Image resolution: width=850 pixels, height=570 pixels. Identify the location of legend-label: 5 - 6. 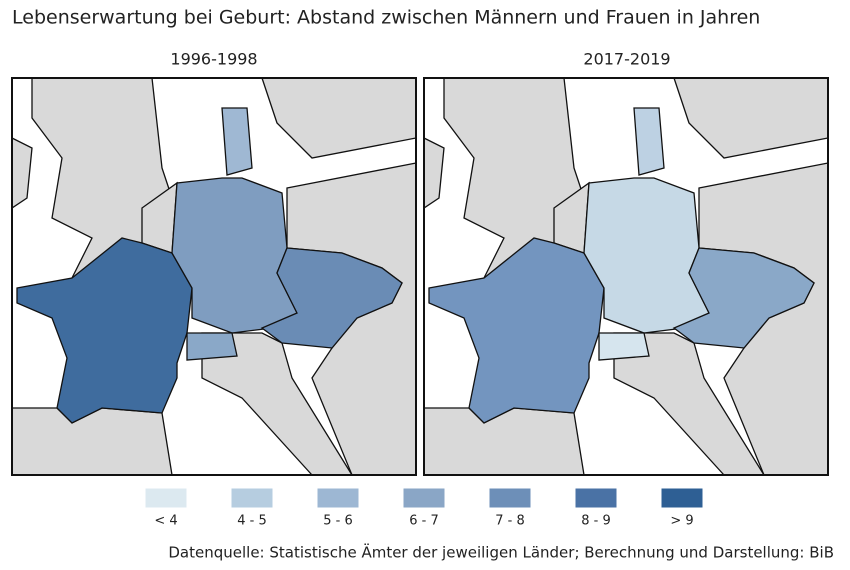
(338, 521).